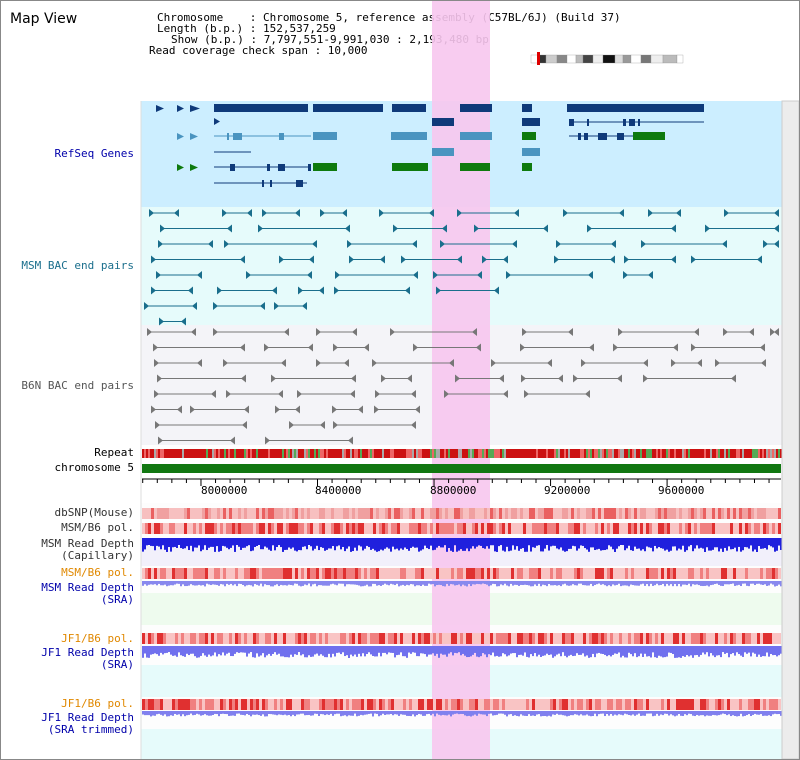 The image size is (800, 760). What do you see at coordinates (97, 527) in the screenshot?
I see `msm-b6-pol-label-1: MSM/B6 pol.` at bounding box center [97, 527].